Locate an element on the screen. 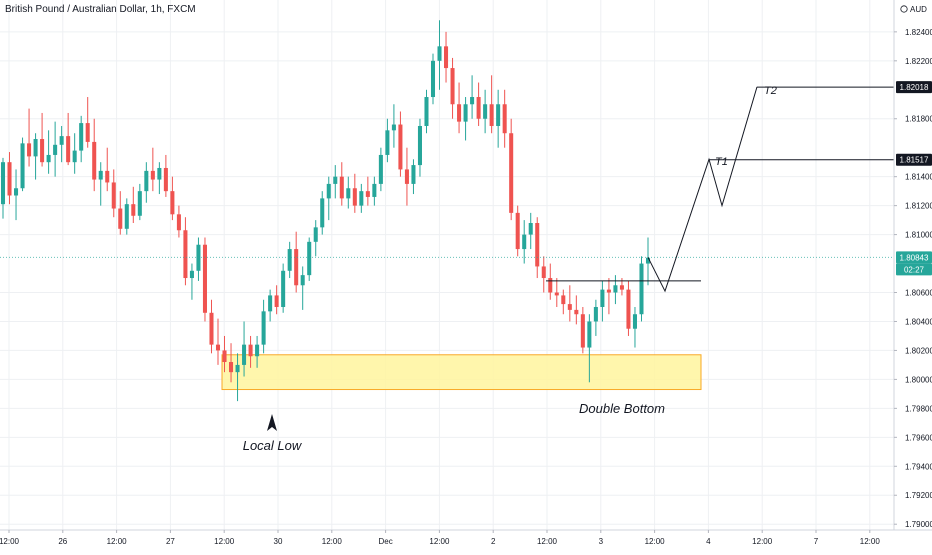 This screenshot has height=555, width=932. price-label-dark: 1.81517 is located at coordinates (914, 159).